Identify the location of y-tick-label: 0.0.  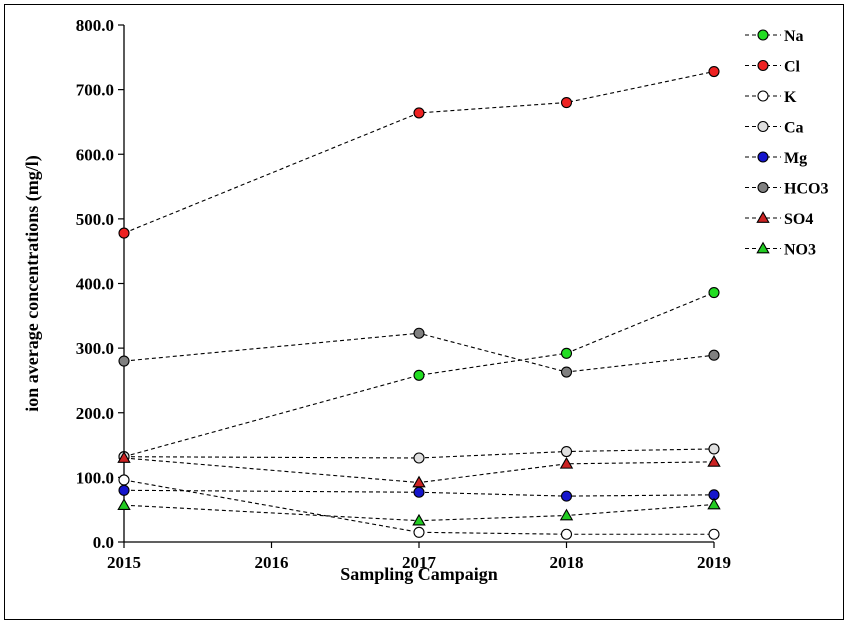
(103, 542).